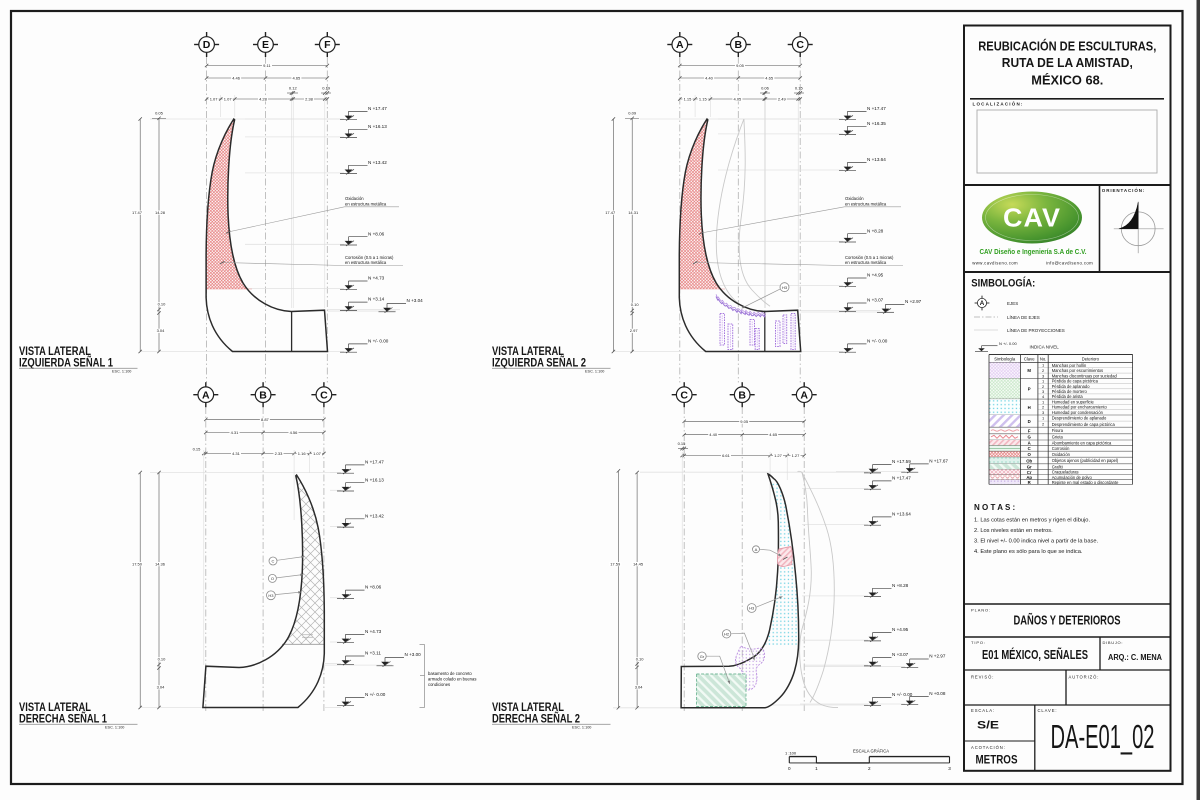 This screenshot has width=1200, height=800. I want to click on svg-text: 0.15, so click(197, 449).